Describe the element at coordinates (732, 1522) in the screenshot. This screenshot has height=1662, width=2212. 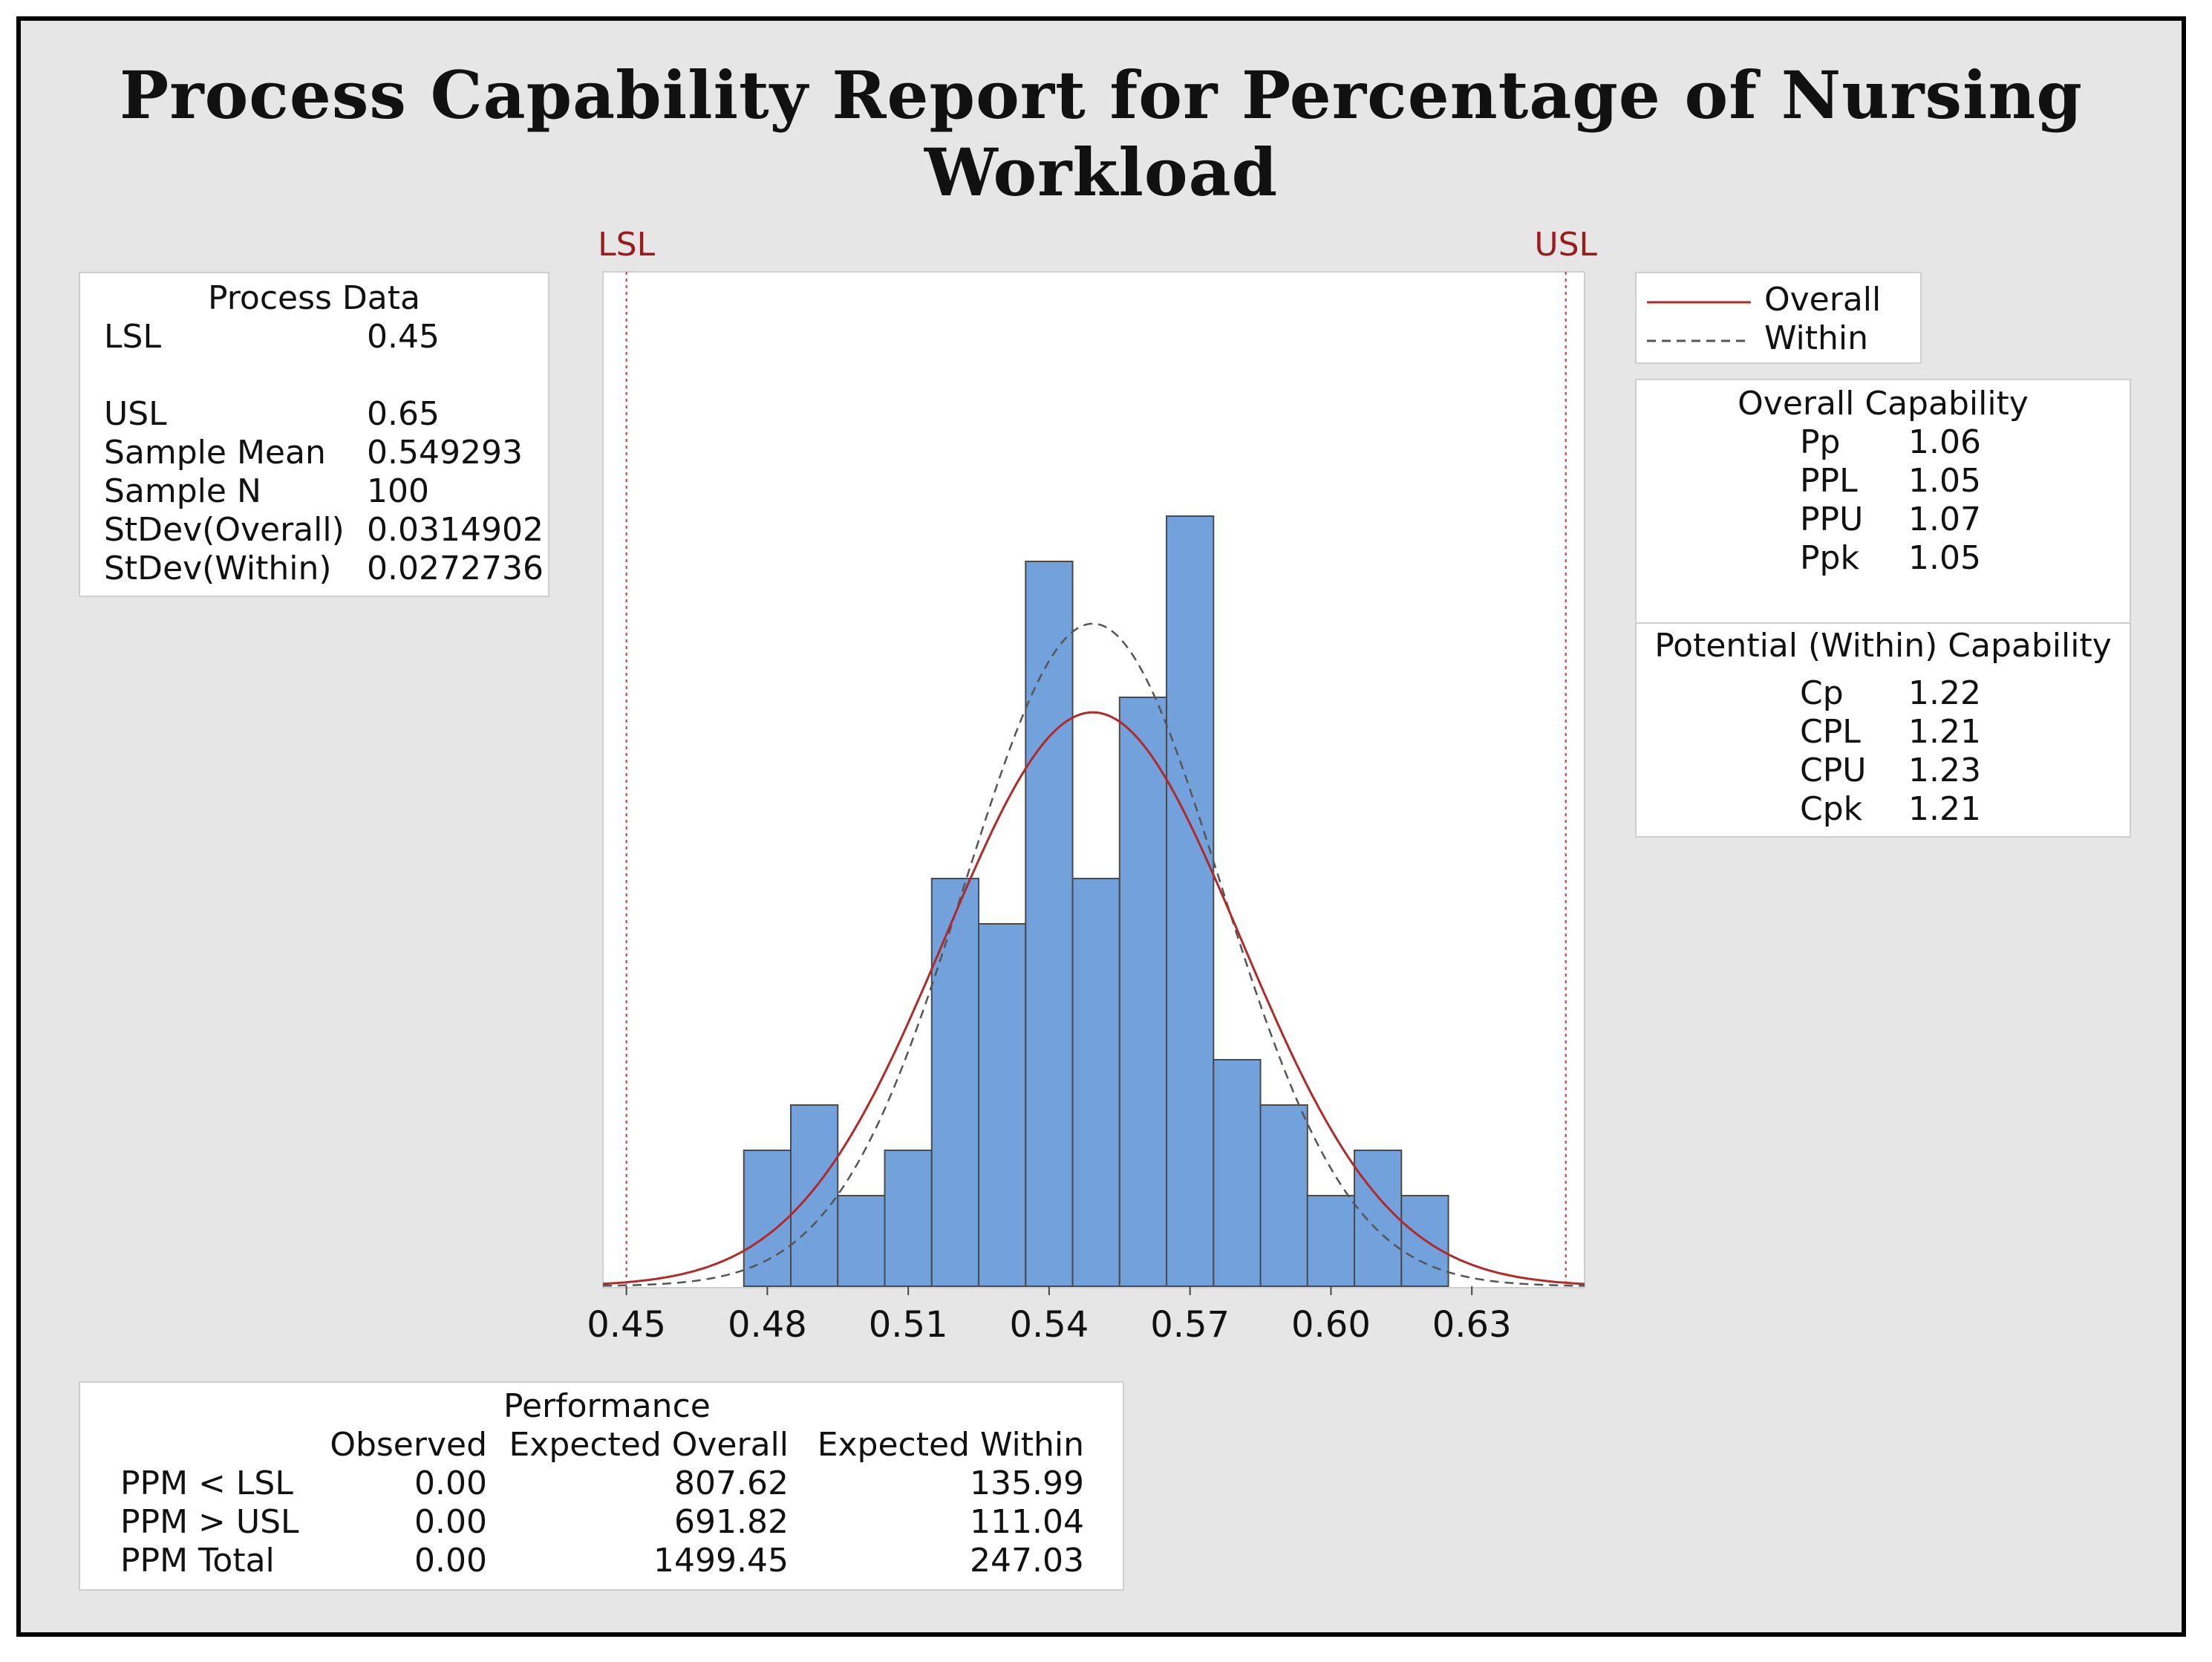
I see `performance-cell: 691.82` at that location.